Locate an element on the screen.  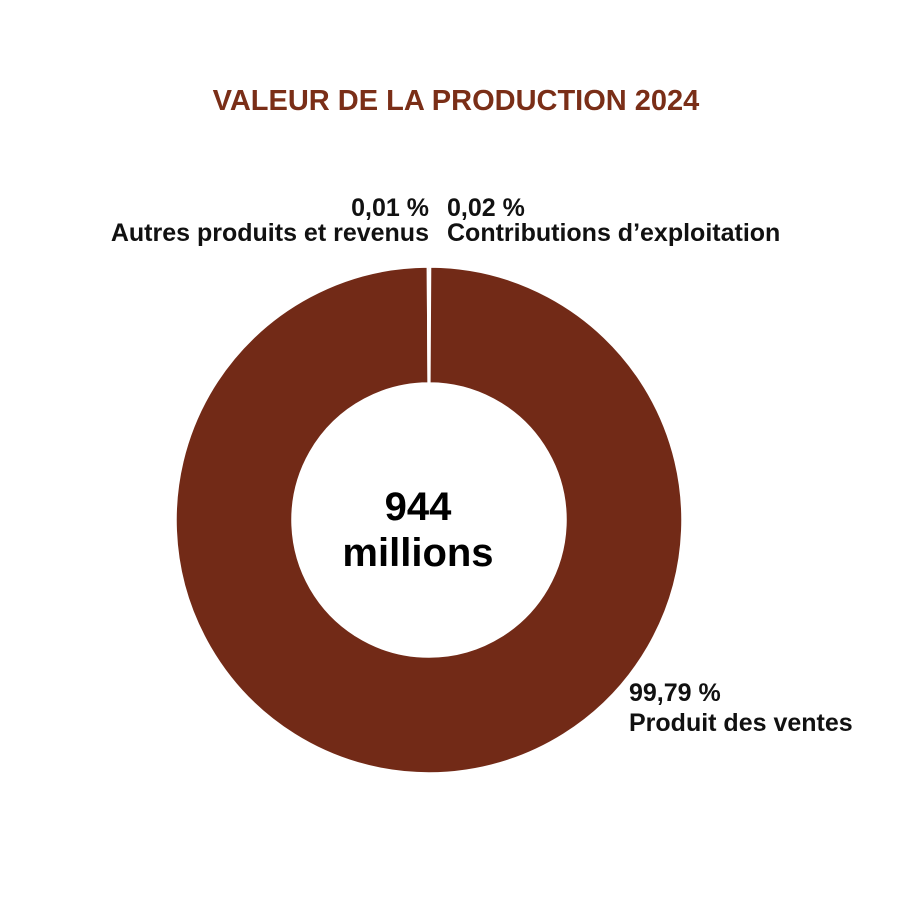
center-value: 944 is located at coordinates (418, 507).